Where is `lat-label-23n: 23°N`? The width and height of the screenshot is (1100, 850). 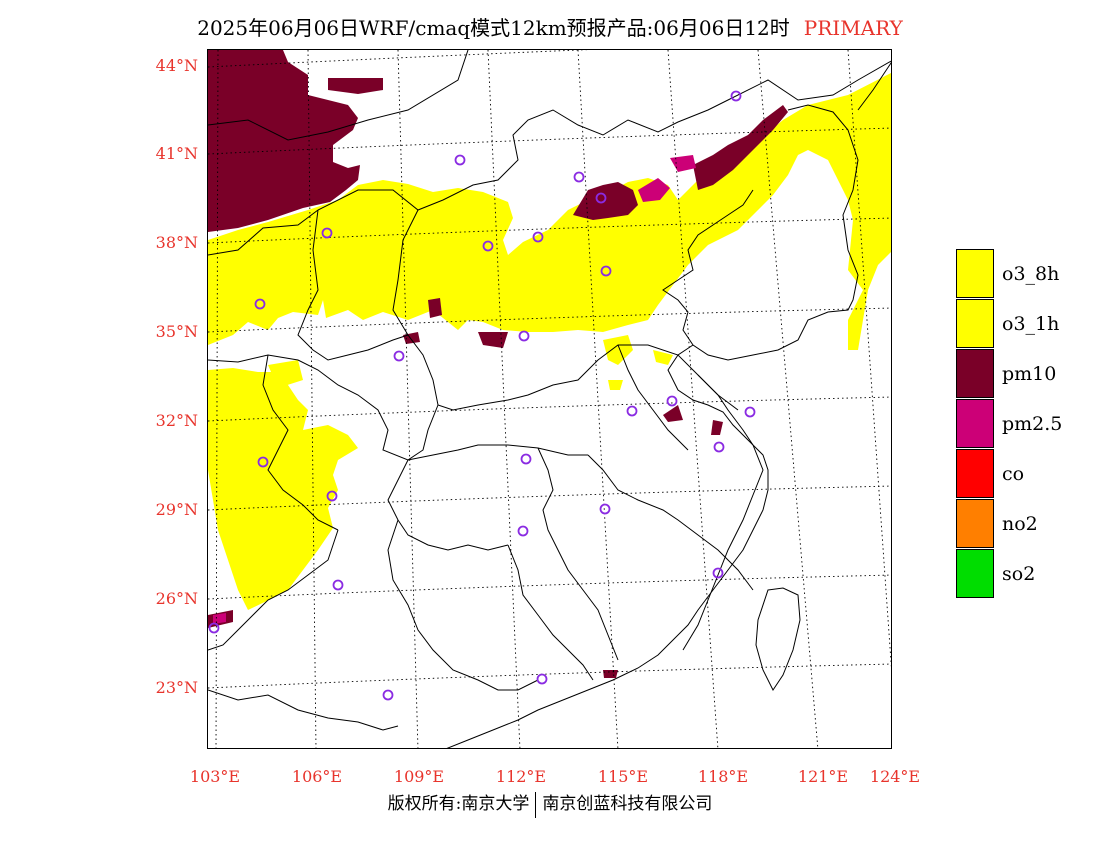
lat-label-23n: 23°N is located at coordinates (176, 687).